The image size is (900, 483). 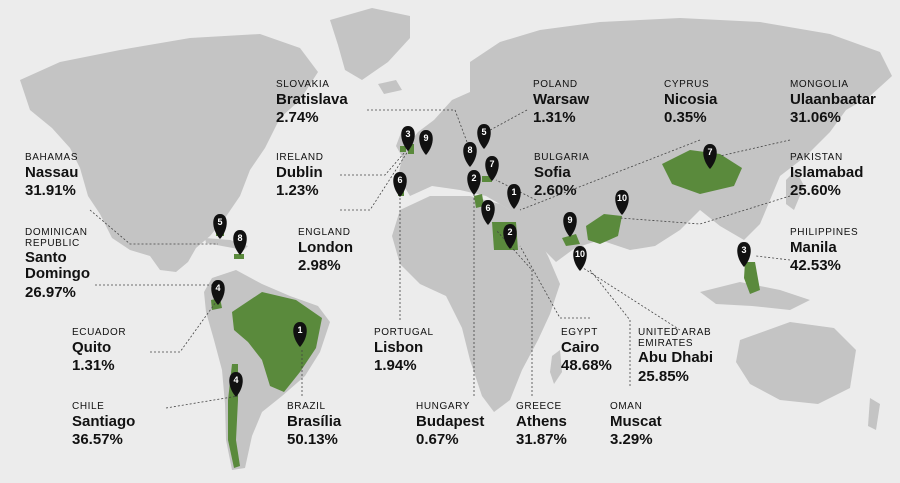 I want to click on country-name: CHILE, so click(x=88, y=406).